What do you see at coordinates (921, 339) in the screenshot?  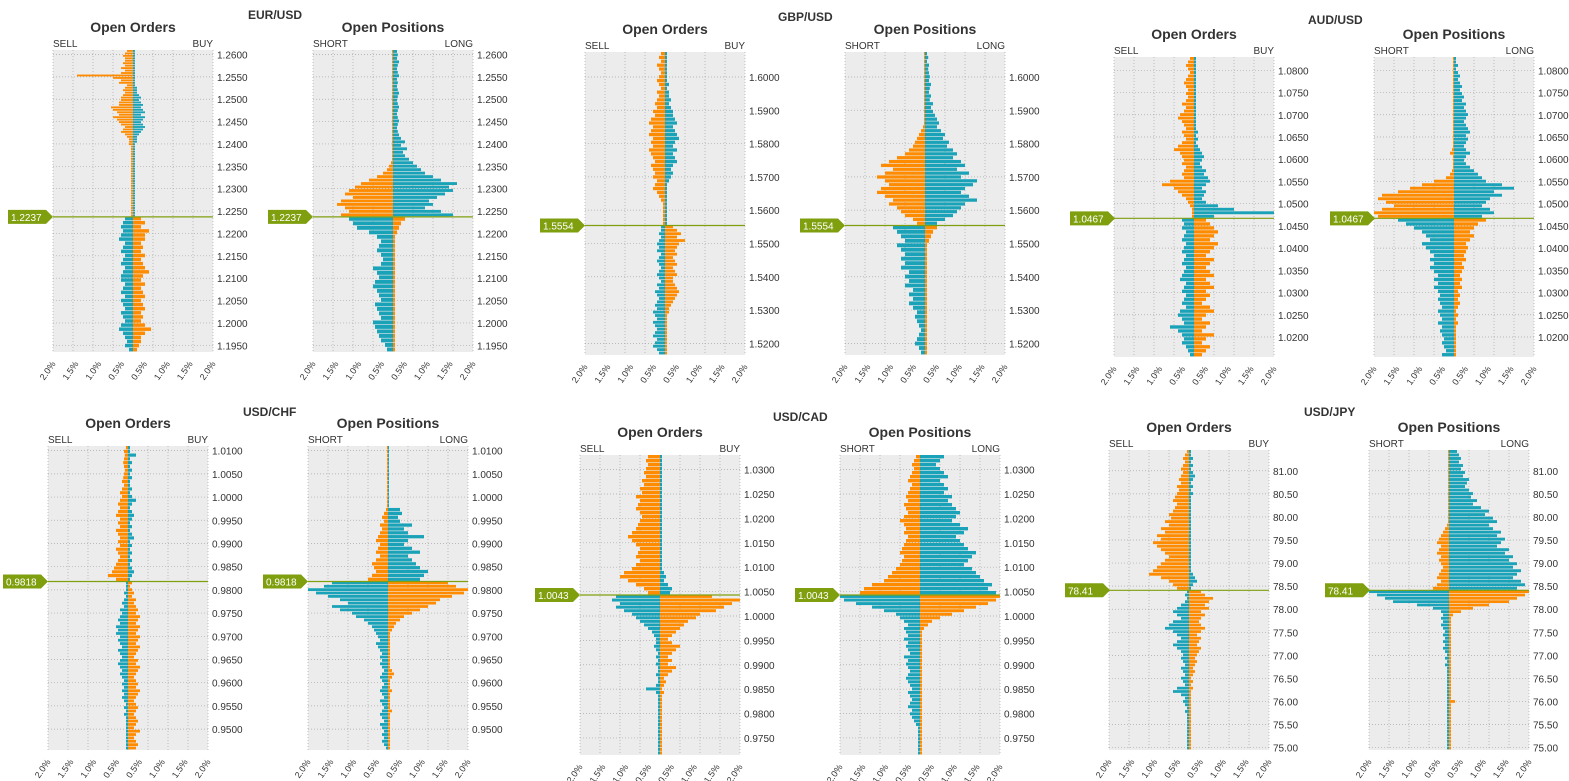 I see `gbpusd-positions-lower-left-bar` at bounding box center [921, 339].